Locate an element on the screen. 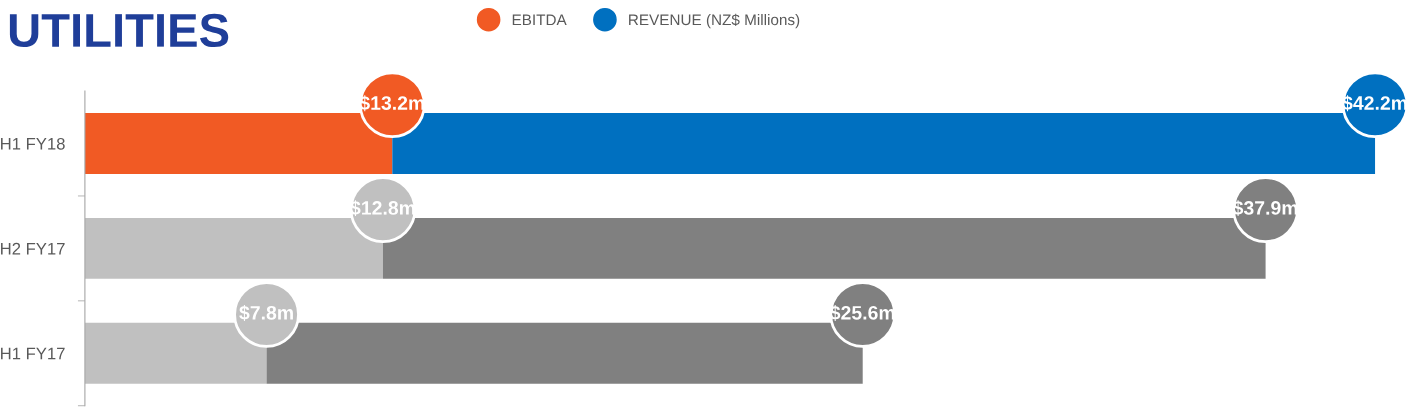  chart-title: UTILITIES is located at coordinates (119, 30).